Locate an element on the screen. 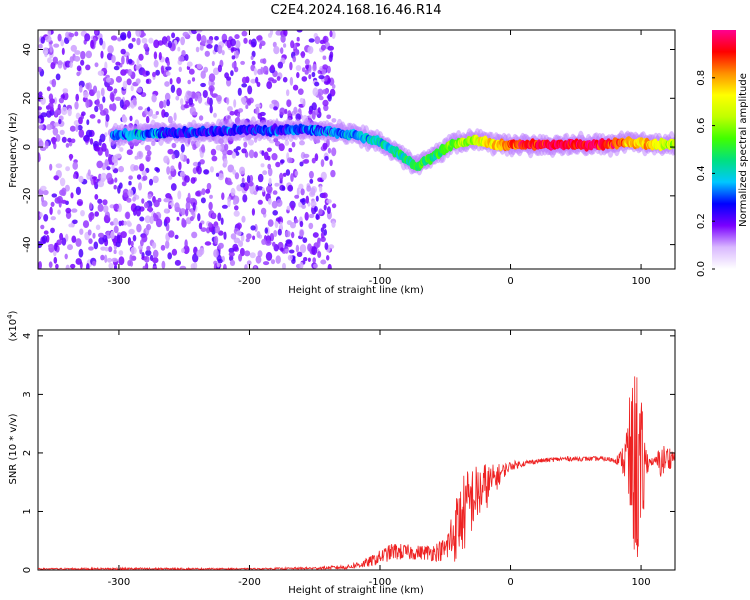 The height and width of the screenshot is (600, 750). colorbar-tick-label: 0.0 is located at coordinates (701, 269).